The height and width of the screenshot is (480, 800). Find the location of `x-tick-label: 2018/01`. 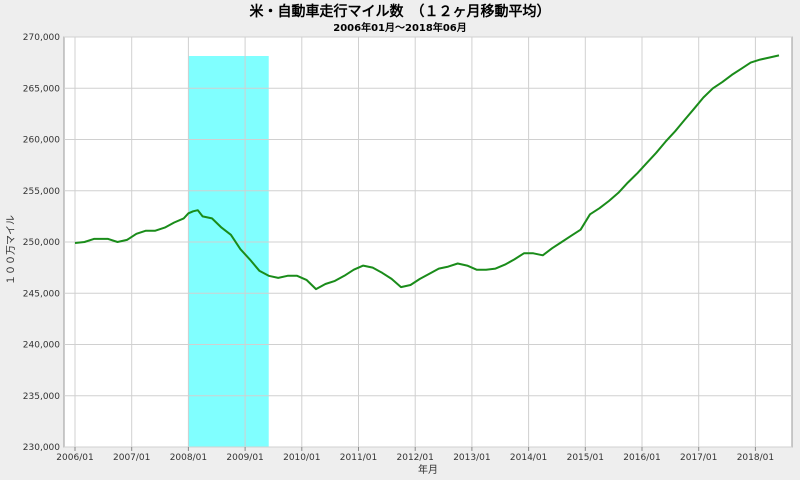

x-tick-label: 2018/01 is located at coordinates (755, 458).